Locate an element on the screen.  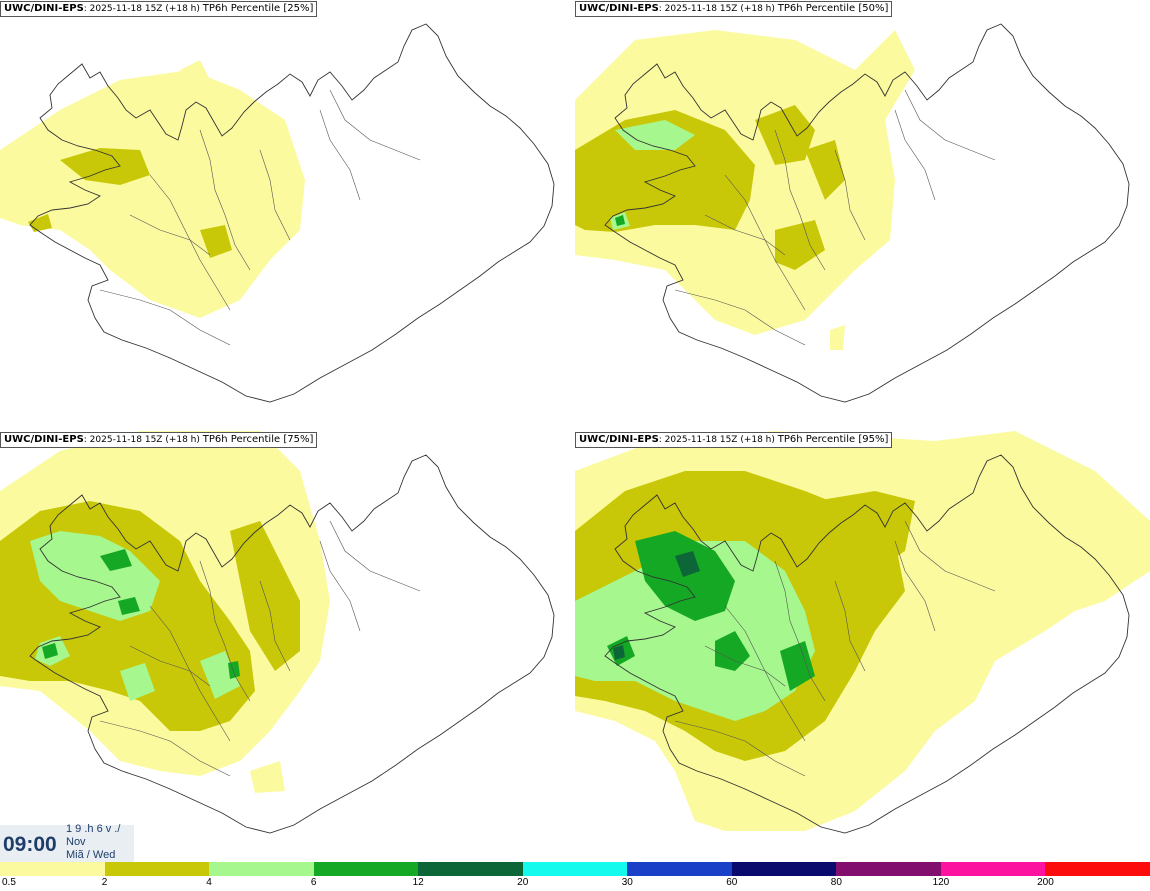
valid-time-box: 09:00 1 9 .h 6 v ./ Nov Miã / Wed is located at coordinates (67, 842).